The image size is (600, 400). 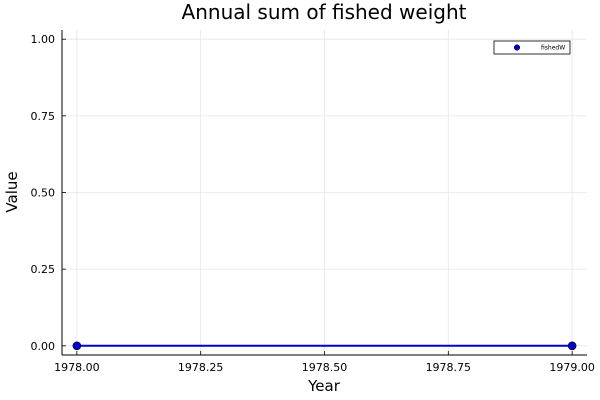 I want to click on y-tick-label: 0.00, so click(x=43, y=346).